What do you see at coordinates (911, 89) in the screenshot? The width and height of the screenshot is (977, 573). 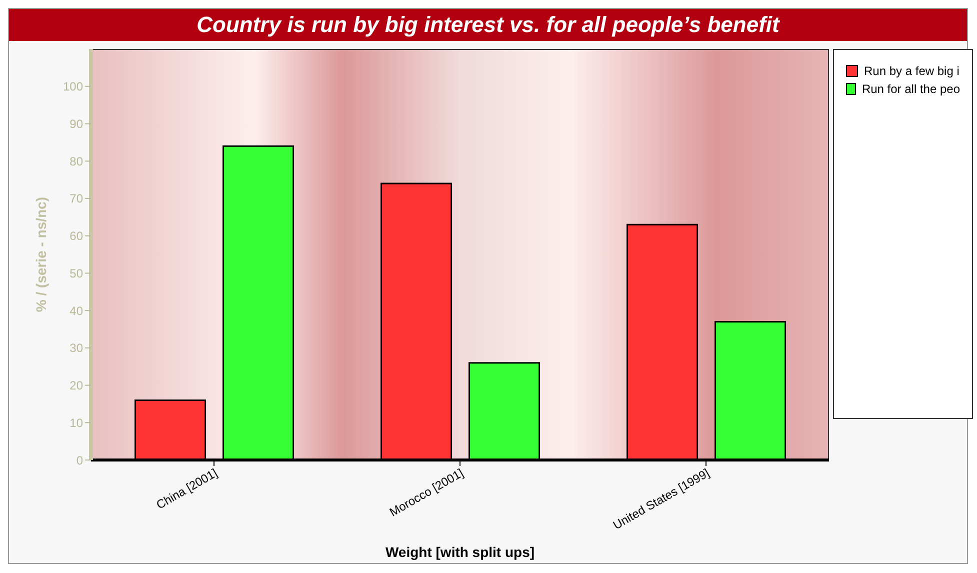 I see `legend-label: Run for all the peo` at bounding box center [911, 89].